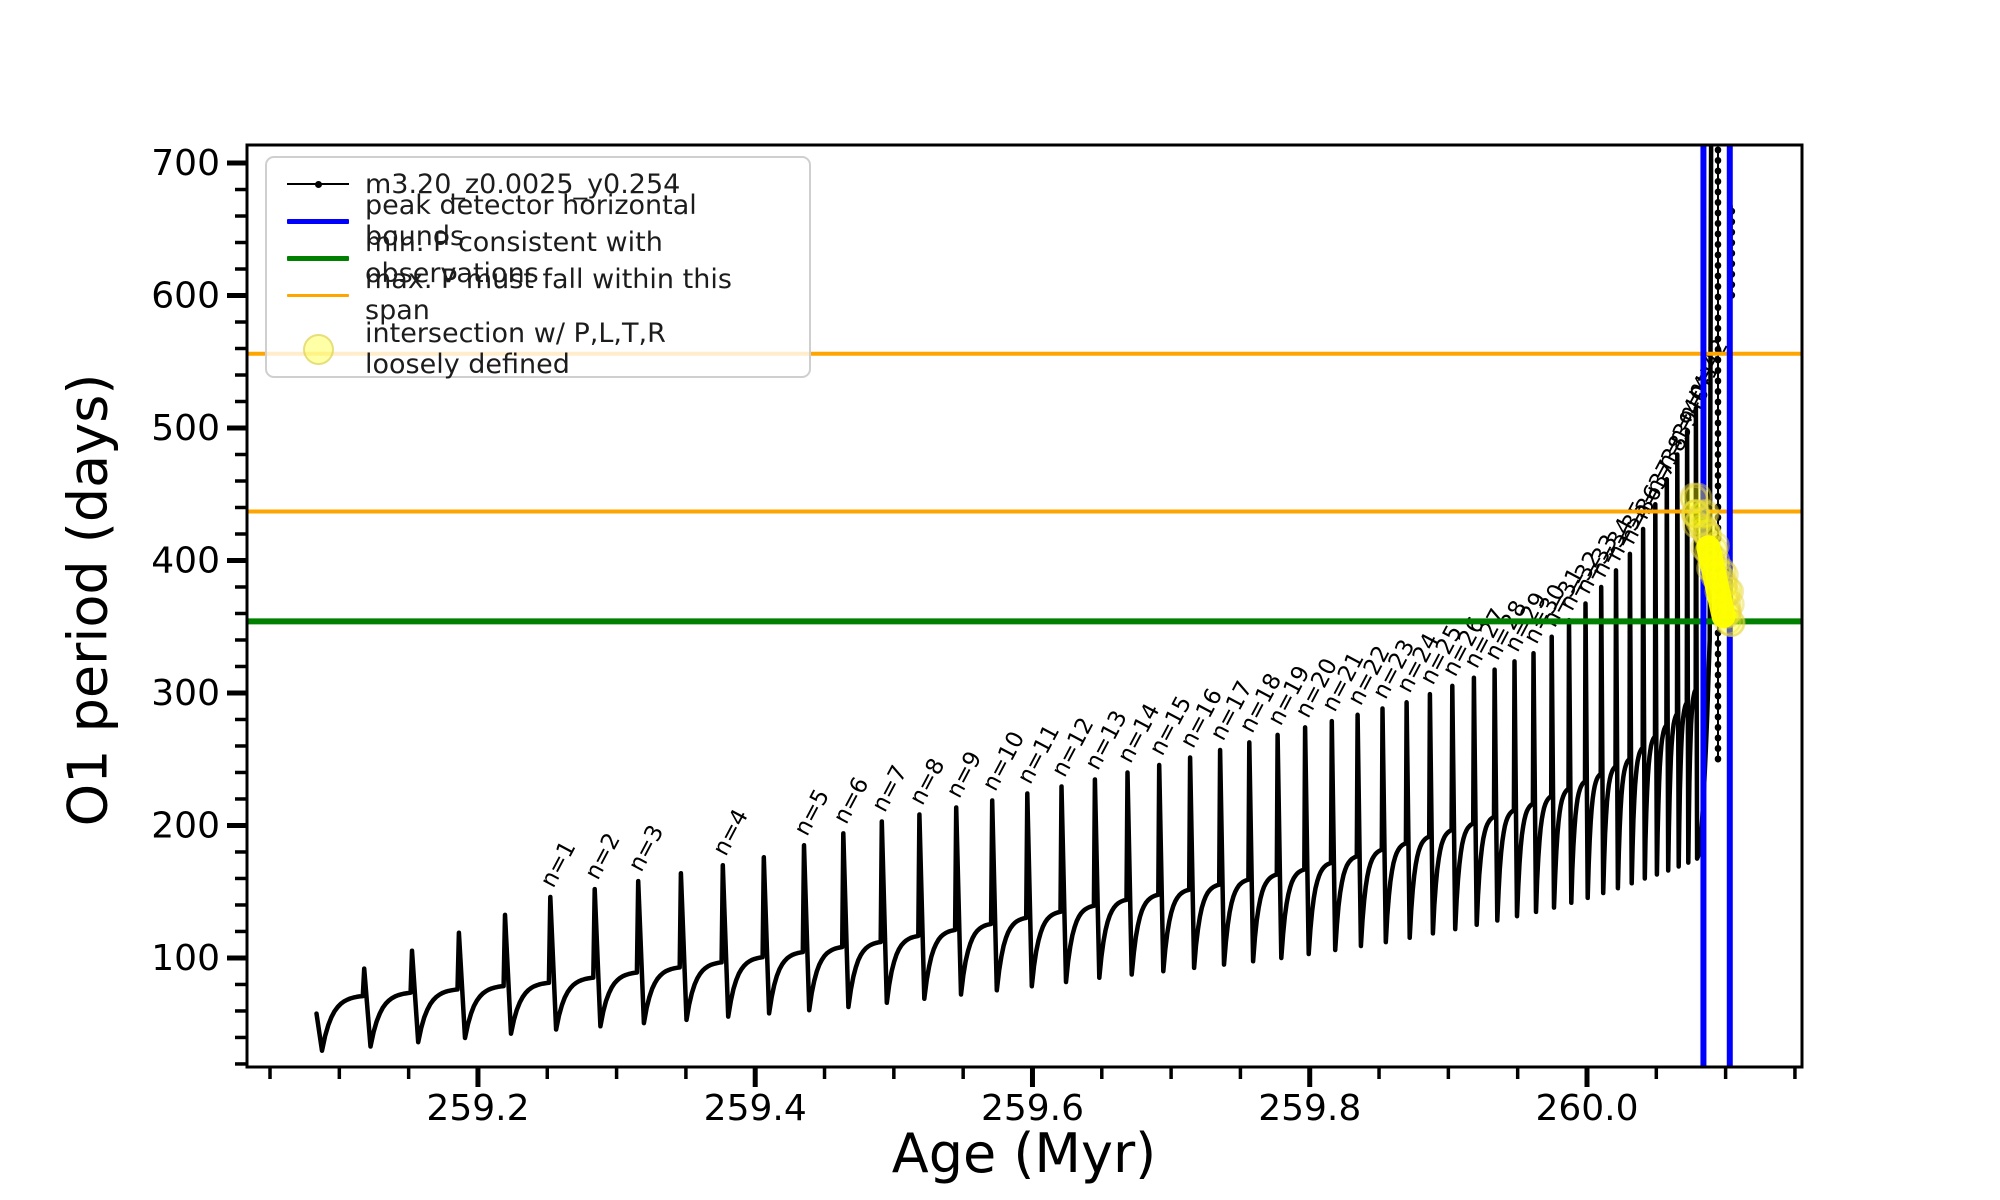 Image resolution: width=2000 pixels, height=1200 pixels. I want to click on x-tick-label: 259.8, so click(1309, 1108).